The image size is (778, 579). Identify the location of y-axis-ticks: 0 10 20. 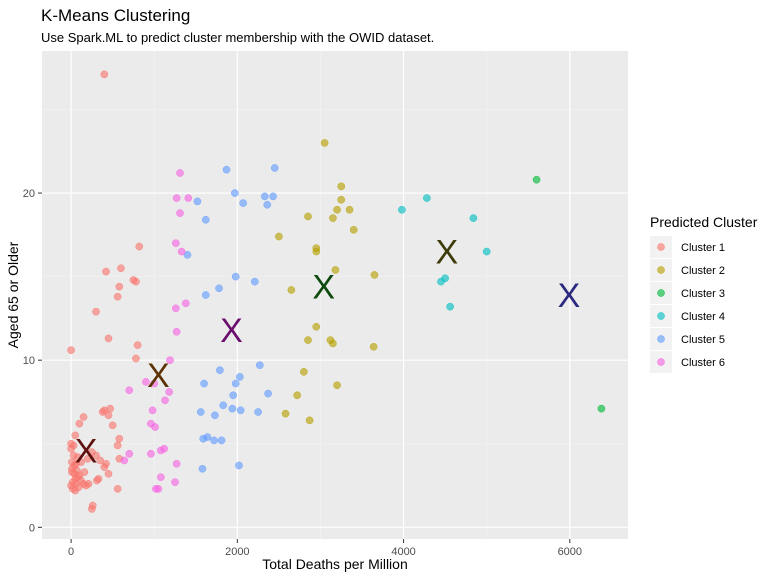
(32, 361).